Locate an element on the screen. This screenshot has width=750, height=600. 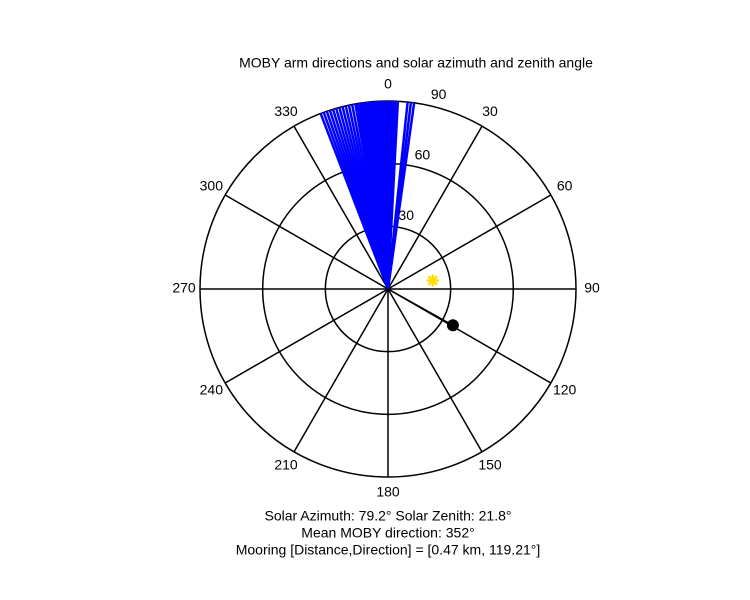
theta-tick-label: 120 is located at coordinates (565, 390).